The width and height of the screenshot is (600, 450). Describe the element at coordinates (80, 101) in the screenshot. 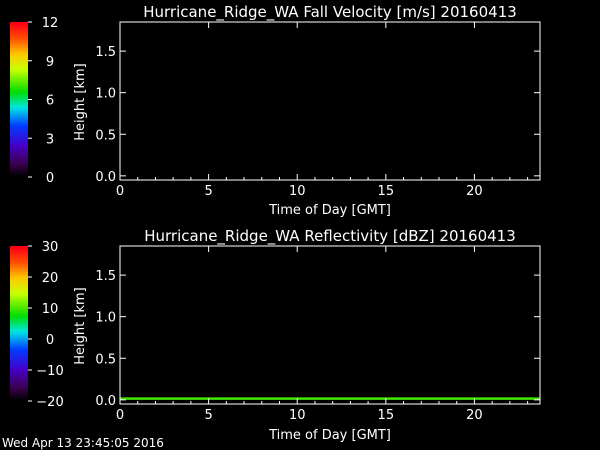

I see `y-axis-label: Height [km]` at that location.